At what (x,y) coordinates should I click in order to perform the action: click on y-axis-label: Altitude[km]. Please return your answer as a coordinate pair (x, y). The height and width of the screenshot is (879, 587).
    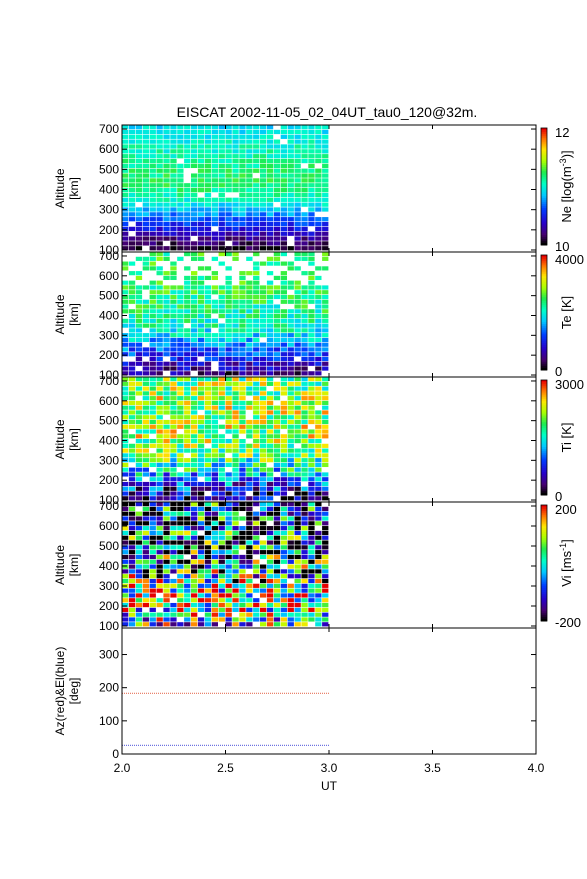
    Looking at the image, I should click on (67, 565).